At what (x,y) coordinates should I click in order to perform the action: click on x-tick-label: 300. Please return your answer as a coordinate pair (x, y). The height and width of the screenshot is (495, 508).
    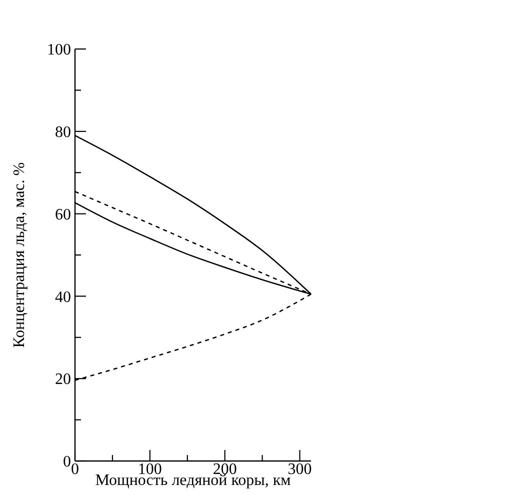
    Looking at the image, I should click on (300, 469).